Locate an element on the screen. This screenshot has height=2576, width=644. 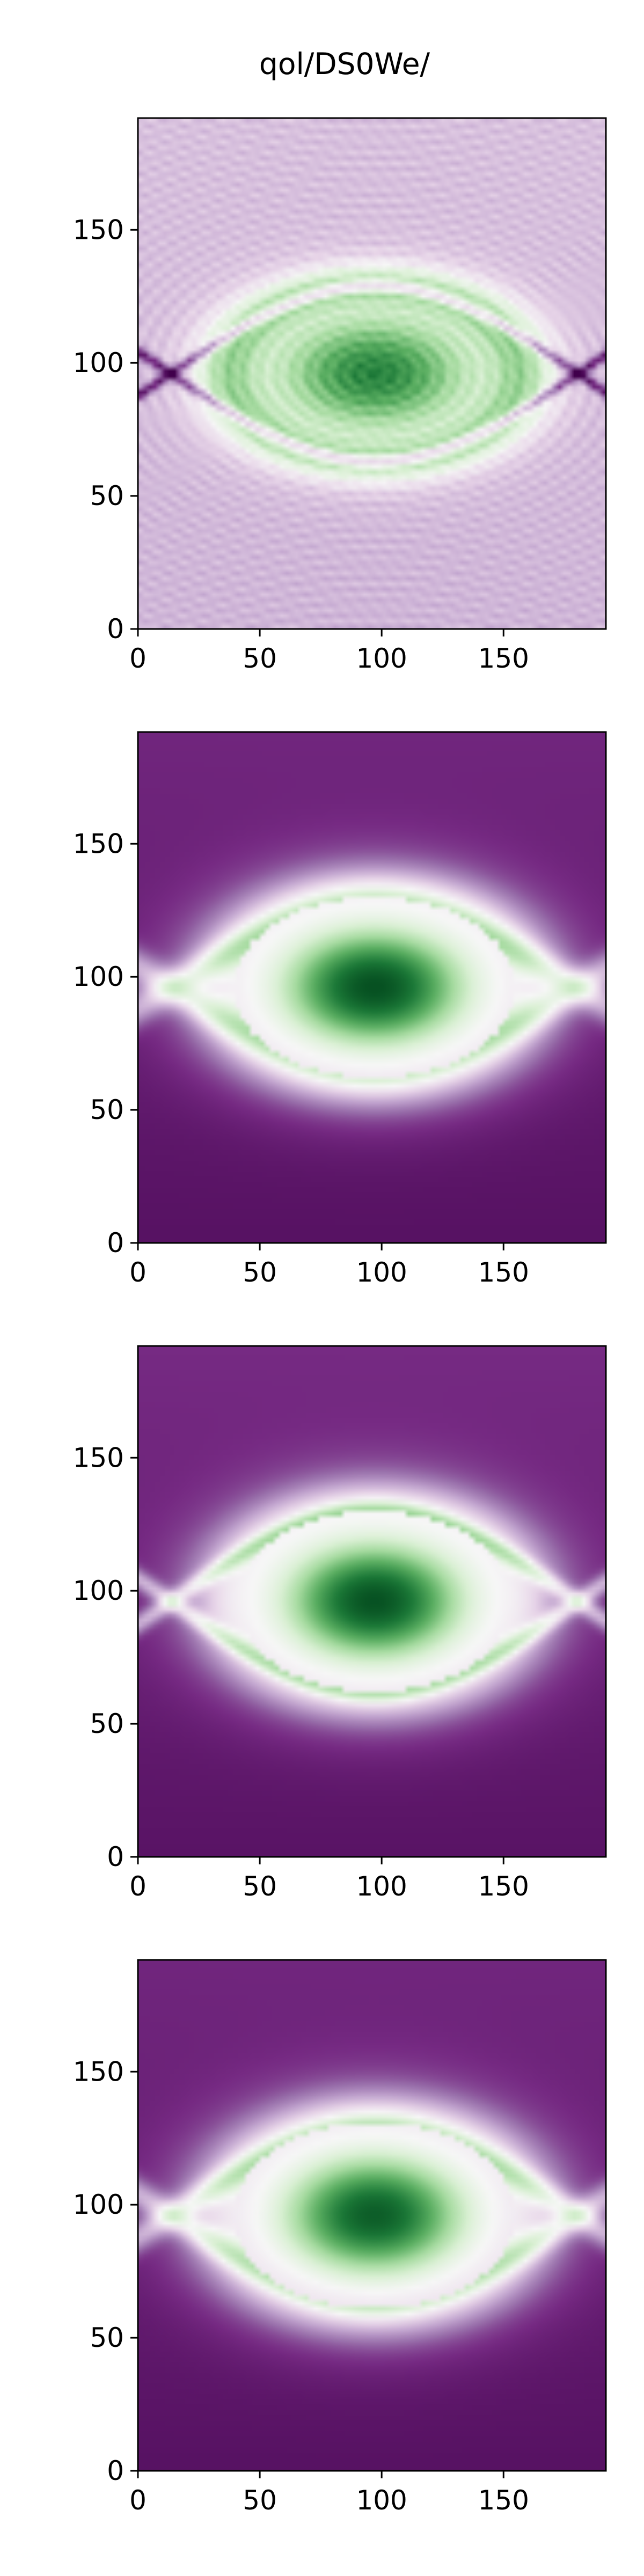
figure-title: qol/DS0We/ is located at coordinates (344, 64).